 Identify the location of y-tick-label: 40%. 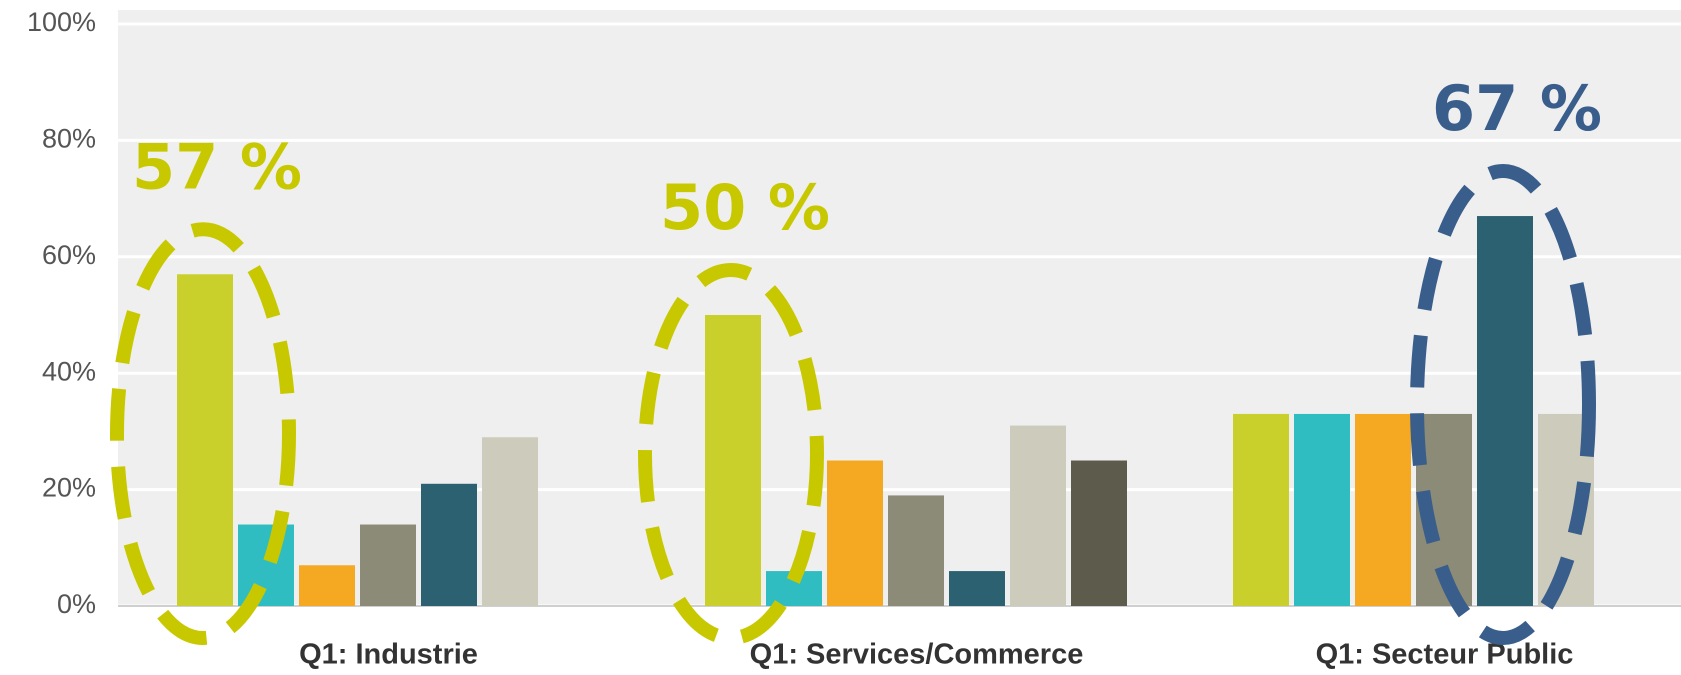
(69, 371).